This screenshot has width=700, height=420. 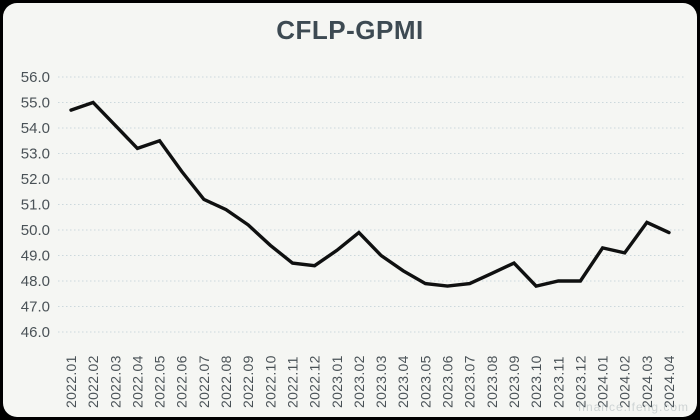 I want to click on watermark: finance.ifeng.com, so click(x=633, y=407).